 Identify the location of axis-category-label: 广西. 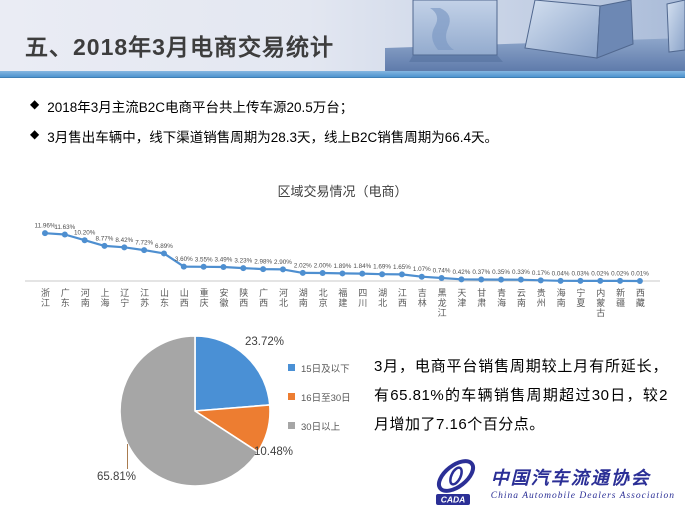
(263, 298).